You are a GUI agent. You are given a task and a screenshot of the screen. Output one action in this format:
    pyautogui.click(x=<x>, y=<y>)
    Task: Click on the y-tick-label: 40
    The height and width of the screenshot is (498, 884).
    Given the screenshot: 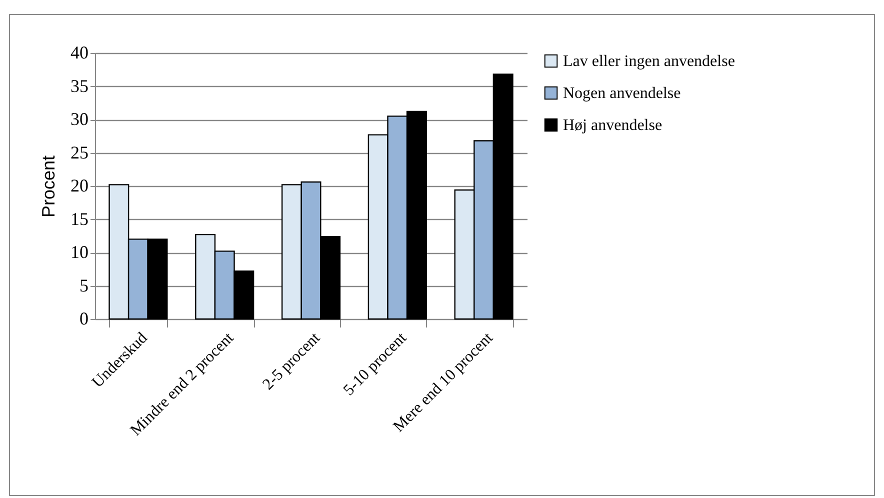 What is the action you would take?
    pyautogui.click(x=79, y=52)
    